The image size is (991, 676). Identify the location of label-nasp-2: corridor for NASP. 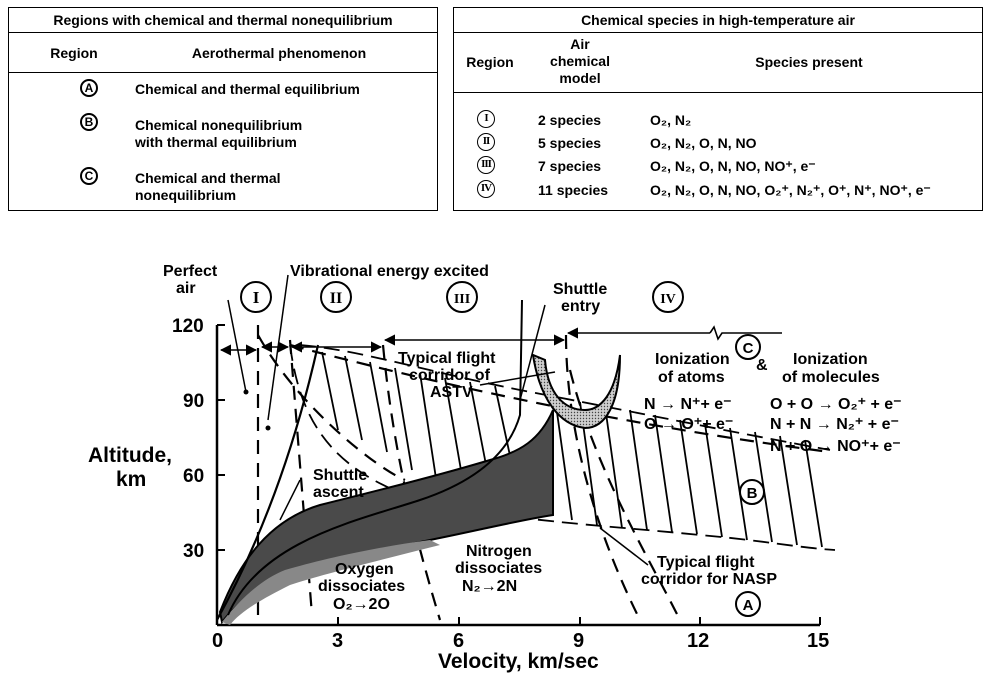
(709, 579).